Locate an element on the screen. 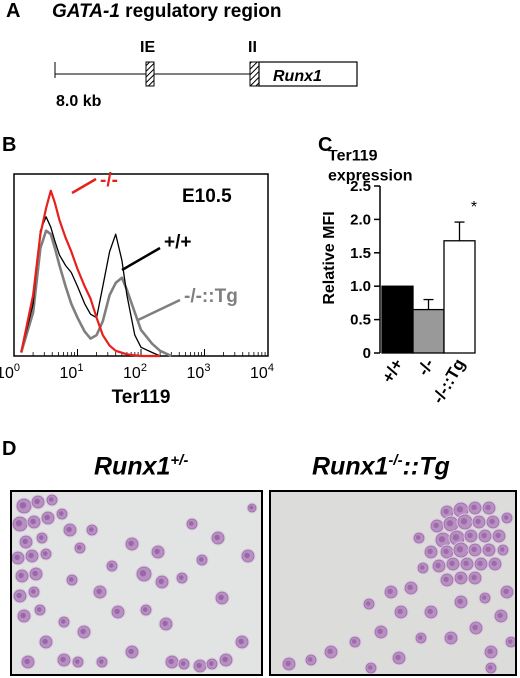  panel-a-title: GATA-1 regulatory region is located at coordinates (166, 12).